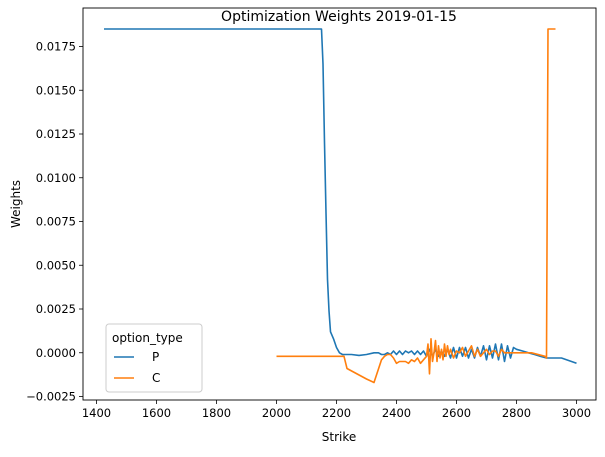 The height and width of the screenshot is (457, 605). I want to click on x-tick-label: 2800, so click(516, 413).